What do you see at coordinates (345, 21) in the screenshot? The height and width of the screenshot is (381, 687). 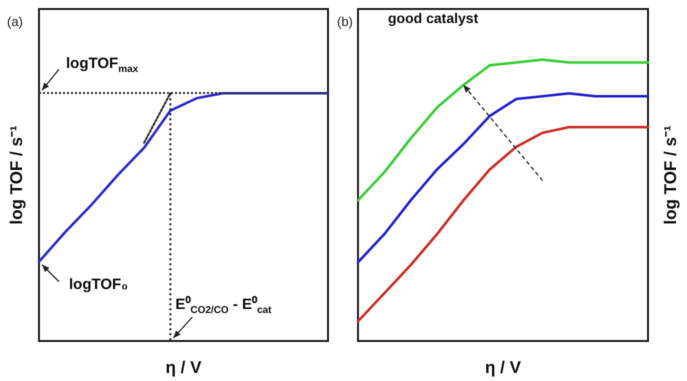 I see `chart-title: (b)` at bounding box center [345, 21].